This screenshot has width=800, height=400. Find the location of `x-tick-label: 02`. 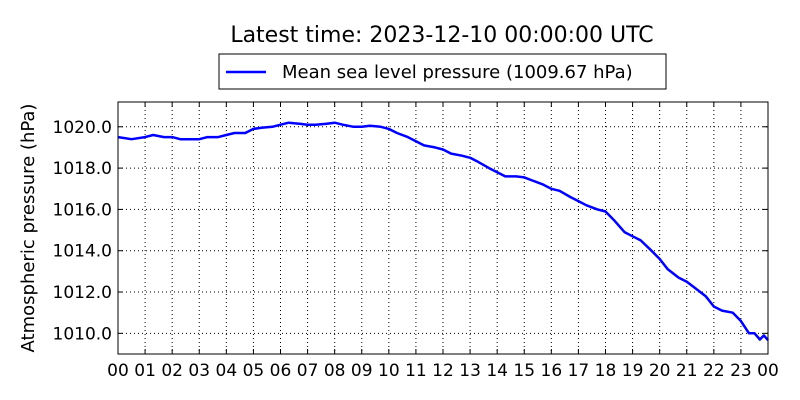

x-tick-label: 02 is located at coordinates (172, 371).